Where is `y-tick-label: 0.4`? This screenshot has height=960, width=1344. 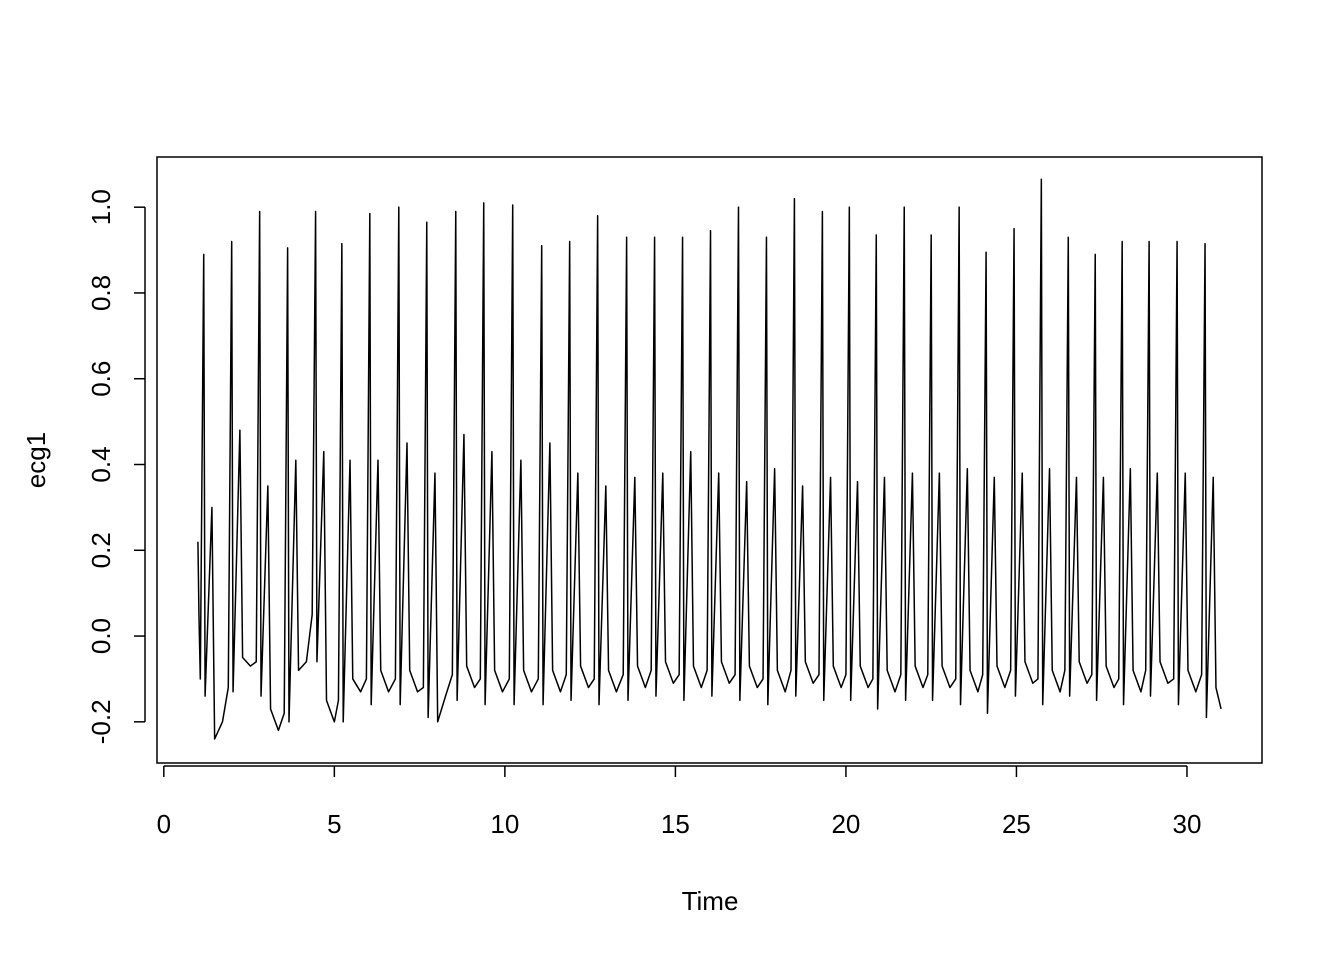 y-tick-label: 0.4 is located at coordinates (101, 464).